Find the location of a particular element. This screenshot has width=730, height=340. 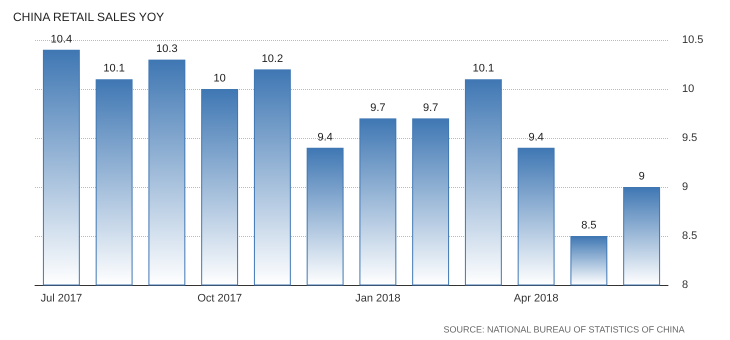

chart-title: CHINA RETAIL SALES YOY is located at coordinates (88, 17).